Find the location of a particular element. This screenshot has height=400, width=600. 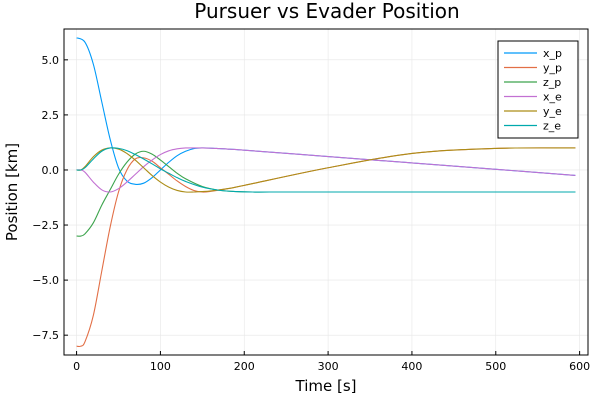

legend-label-z_p: z_p is located at coordinates (552, 82).